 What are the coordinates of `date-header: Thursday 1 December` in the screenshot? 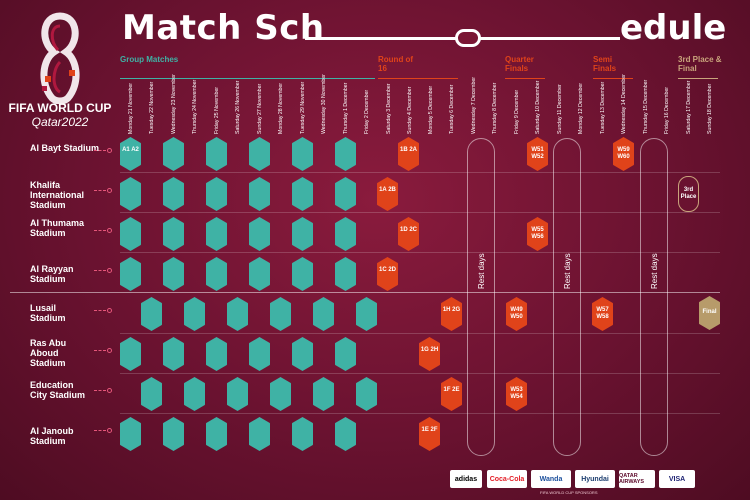 It's located at (346, 108).